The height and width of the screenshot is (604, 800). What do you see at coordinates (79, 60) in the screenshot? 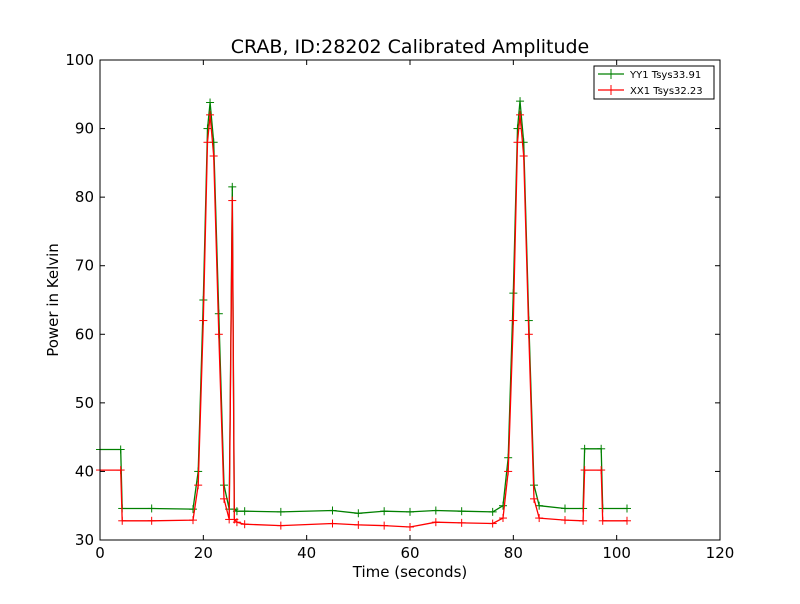
I see `y-tick-label: 100` at bounding box center [79, 60].